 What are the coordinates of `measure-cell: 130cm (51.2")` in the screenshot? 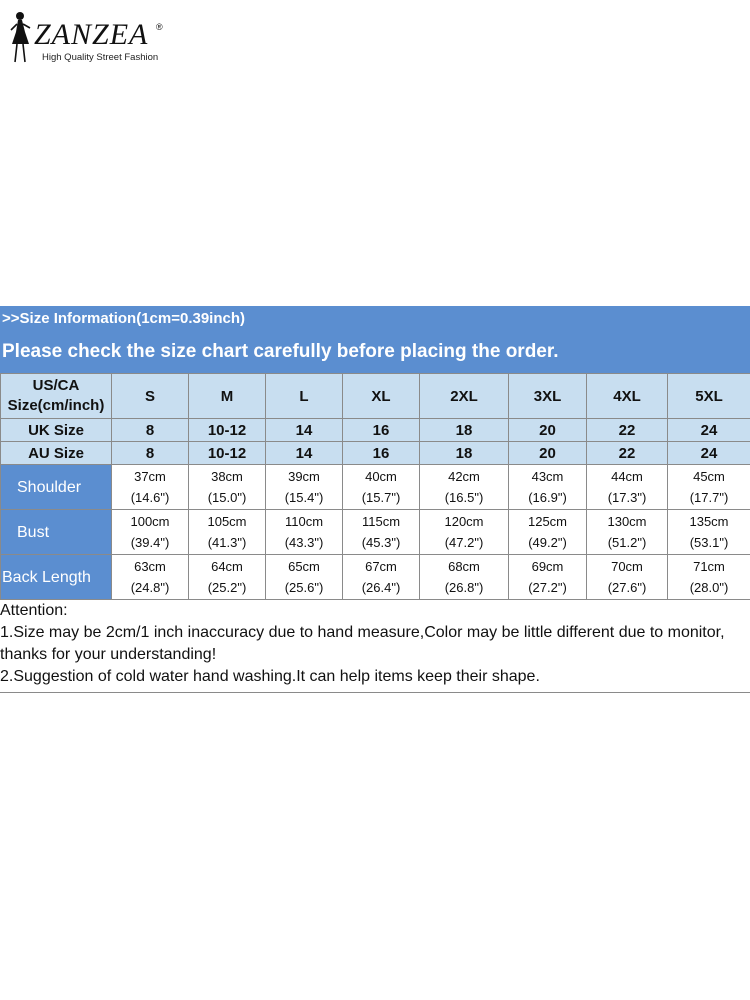 It's located at (627, 532).